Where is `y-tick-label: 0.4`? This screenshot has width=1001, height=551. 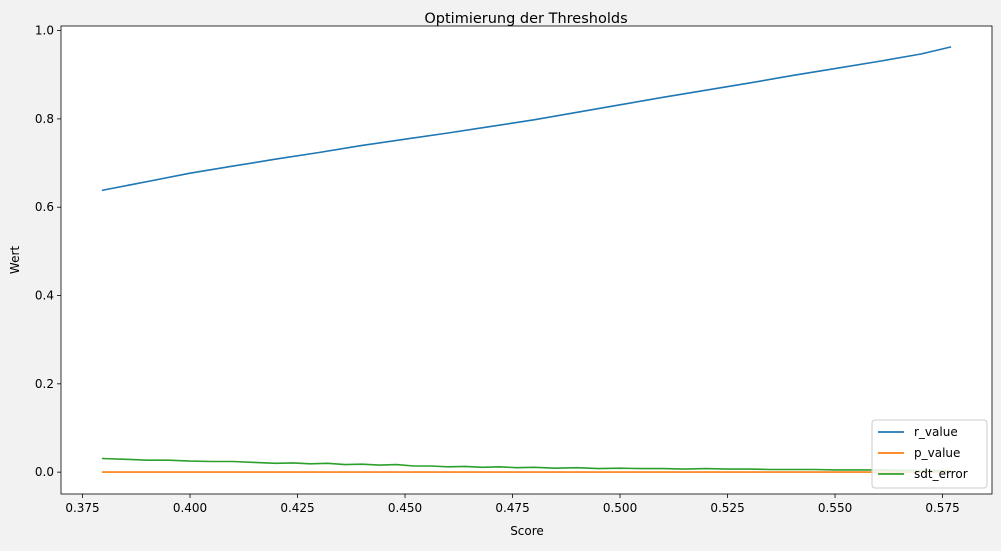
y-tick-label: 0.4 is located at coordinates (44, 296).